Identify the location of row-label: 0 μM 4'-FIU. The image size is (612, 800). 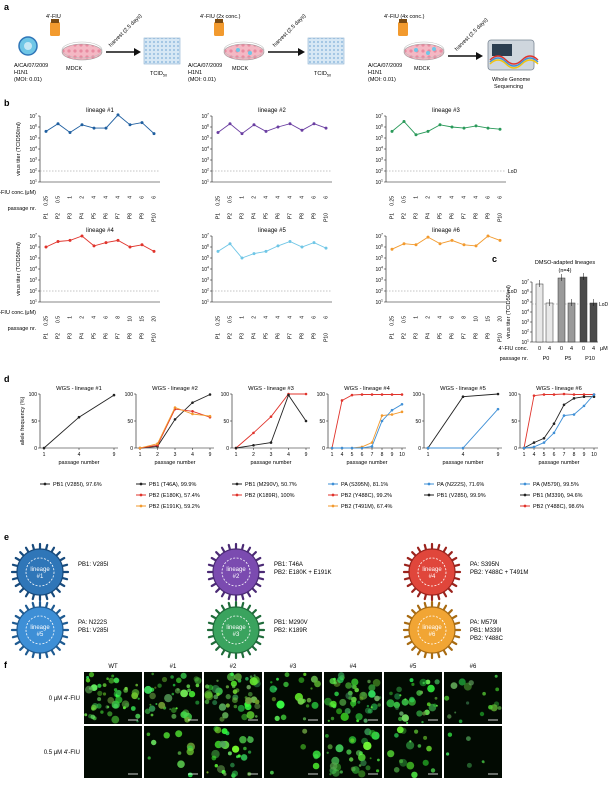
(64, 699).